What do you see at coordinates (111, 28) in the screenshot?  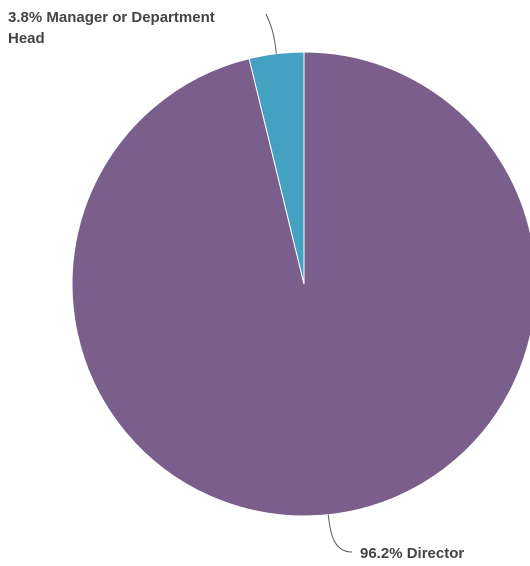 I see `slice-label-manager: 3.8% Manager or Department Head` at bounding box center [111, 28].